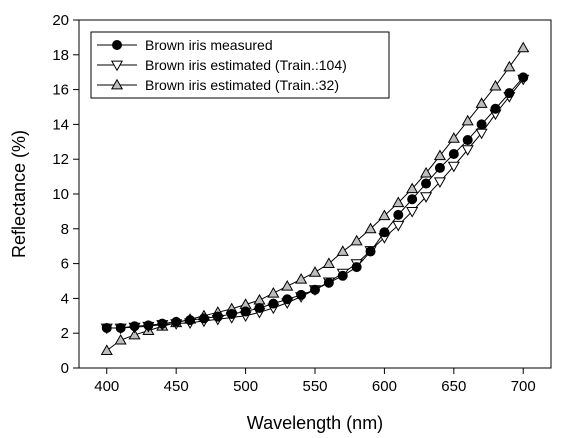  I want to click on y-tick-label: 18, so click(60, 55).